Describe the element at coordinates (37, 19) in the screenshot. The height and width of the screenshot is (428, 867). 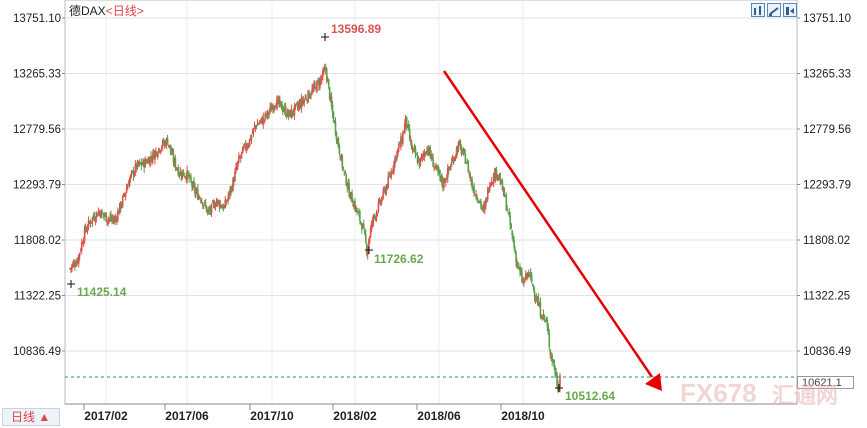
I see `y-tick-label-left: 13751.10` at that location.